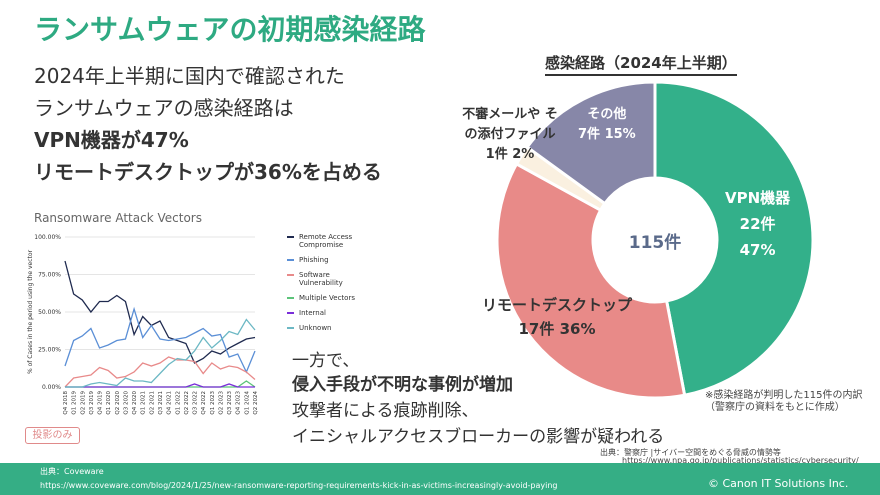 This screenshot has height=495, width=880. Describe the element at coordinates (178, 403) in the screenshot. I see `x-tick-label: Q1 2022` at that location.